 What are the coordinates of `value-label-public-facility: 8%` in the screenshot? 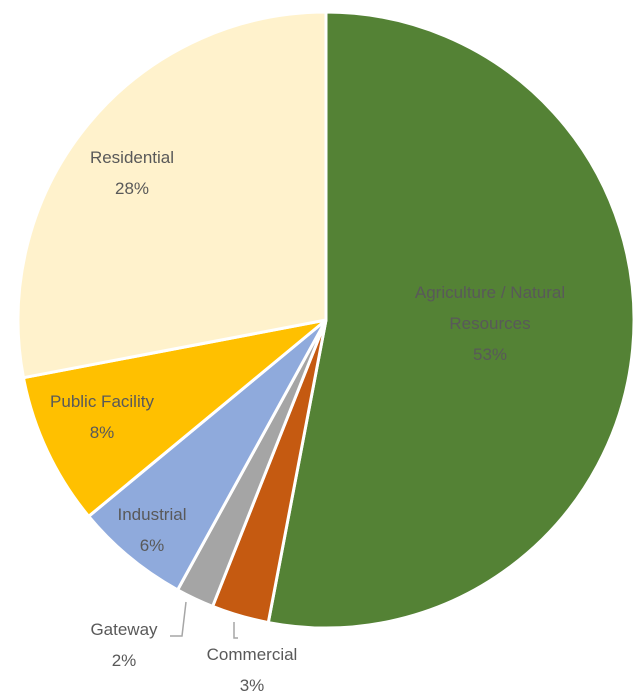 It's located at (102, 432).